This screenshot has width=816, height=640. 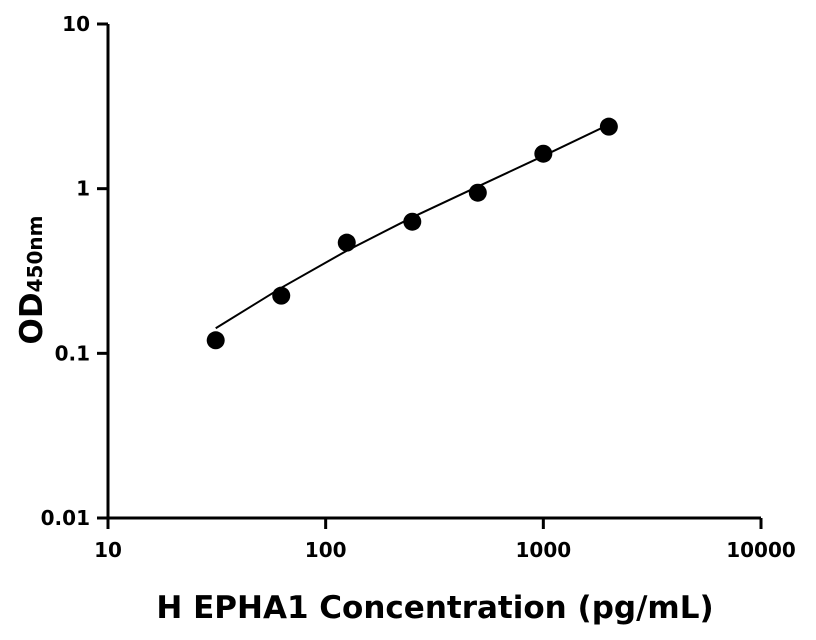 What do you see at coordinates (72, 353) in the screenshot?
I see `y-tick-label: 0.1` at bounding box center [72, 353].